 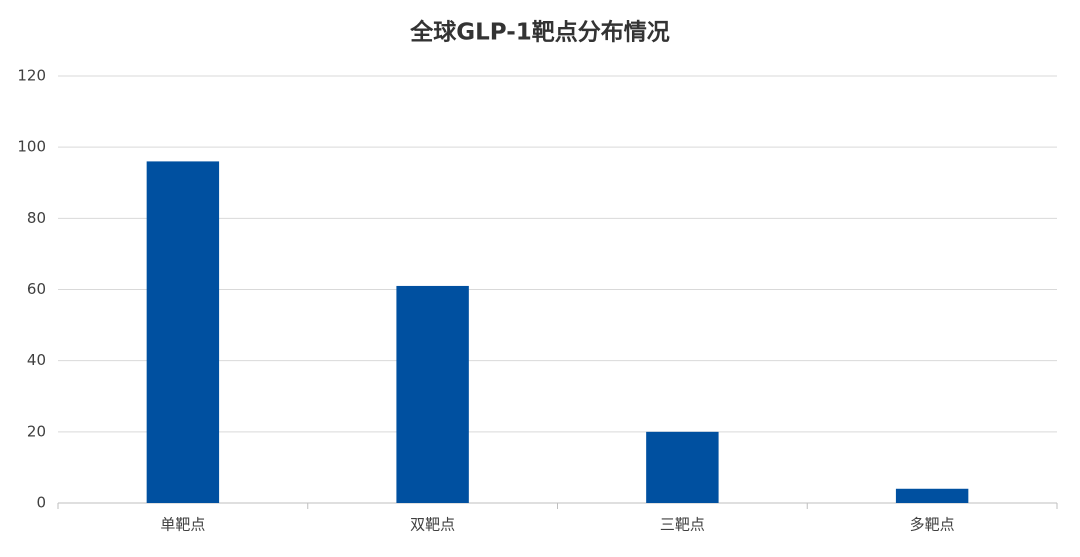 What do you see at coordinates (41, 503) in the screenshot?
I see `y-tick-label: 0` at bounding box center [41, 503].